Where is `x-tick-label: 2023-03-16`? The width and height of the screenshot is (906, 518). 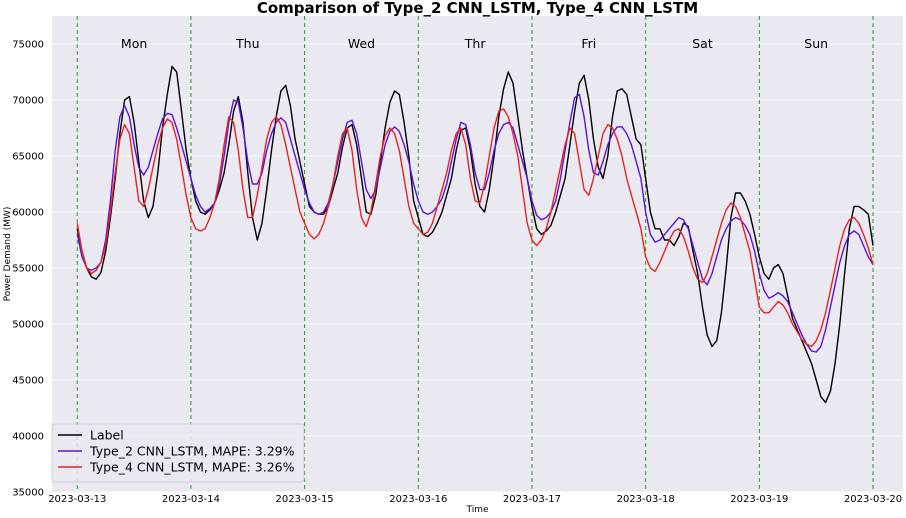
x-tick-label: 2023-03-16 is located at coordinates (418, 499).